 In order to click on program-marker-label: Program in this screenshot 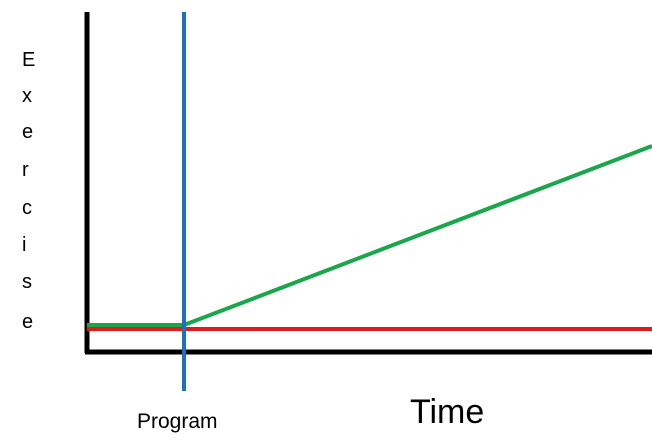, I will do `click(177, 421)`.